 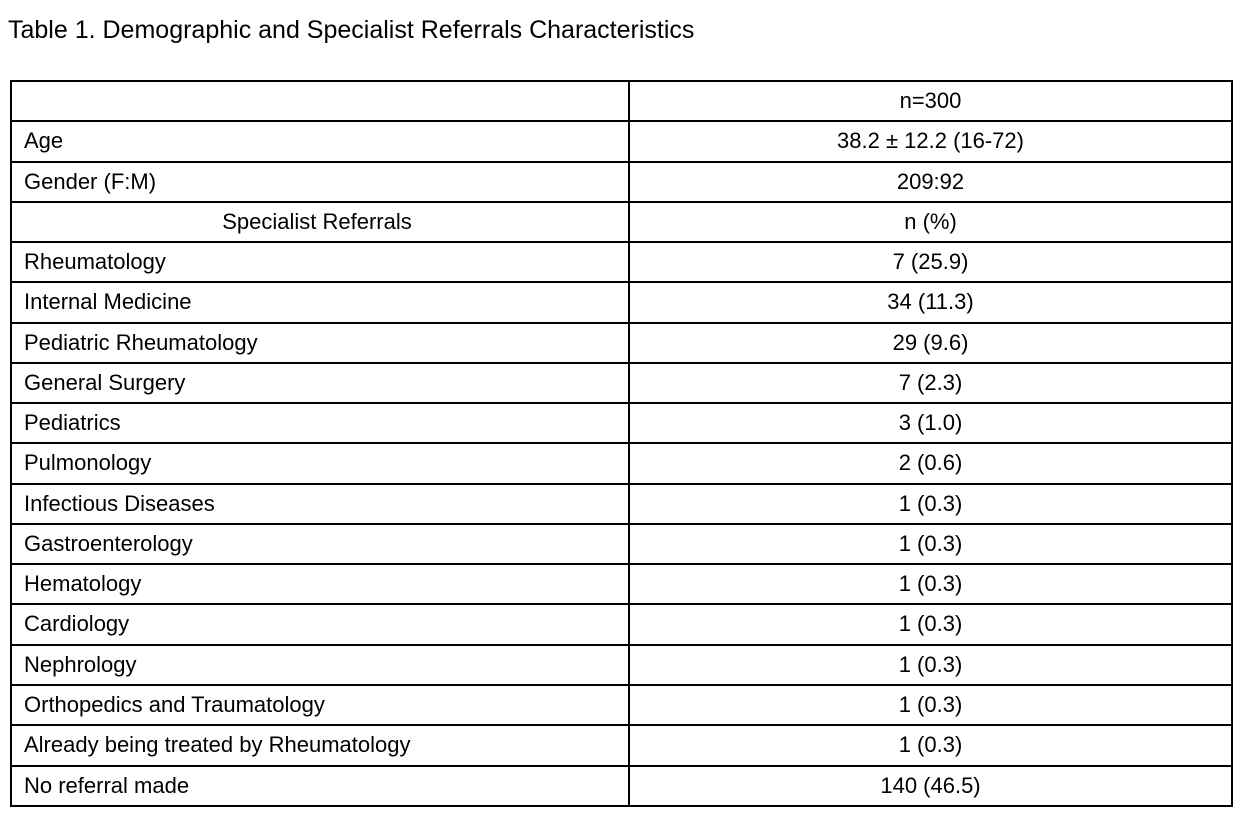 I want to click on row-label-cell: Hematology, so click(x=320, y=584).